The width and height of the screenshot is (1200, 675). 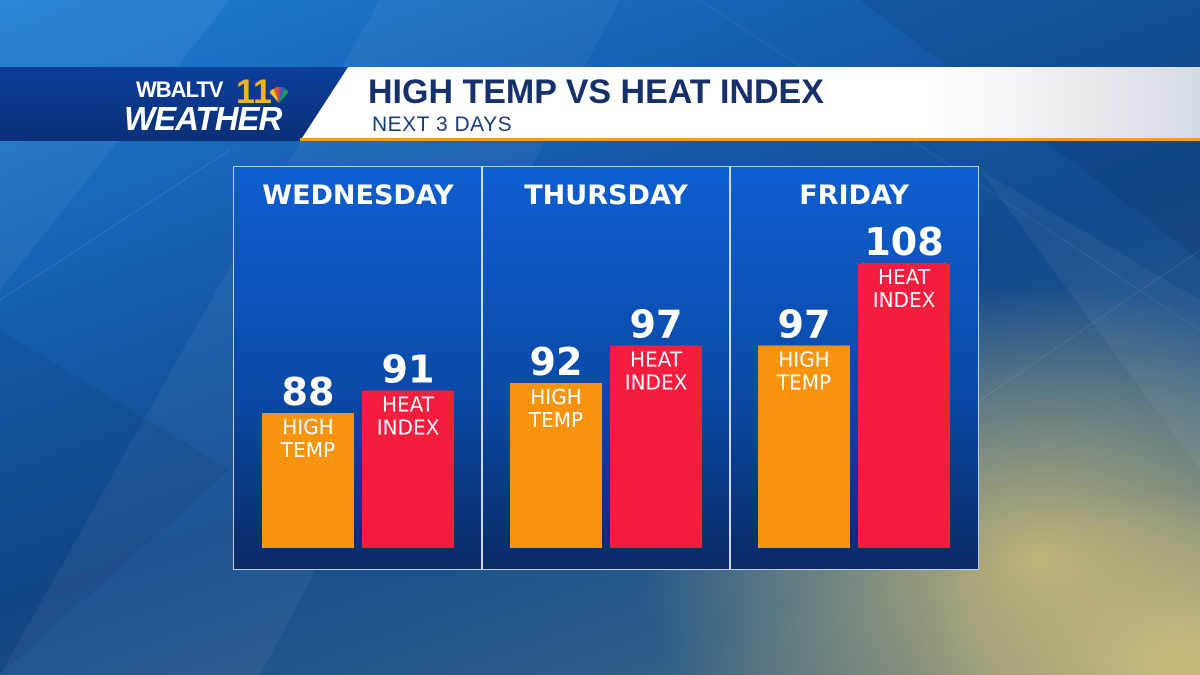 What do you see at coordinates (804, 325) in the screenshot?
I see `value-label-high-temp-friday: 97` at bounding box center [804, 325].